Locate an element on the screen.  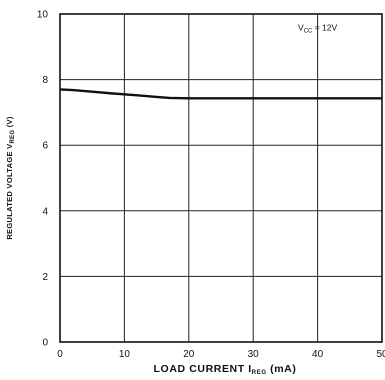
y-tick-label-10: 10 is located at coordinates (43, 15).